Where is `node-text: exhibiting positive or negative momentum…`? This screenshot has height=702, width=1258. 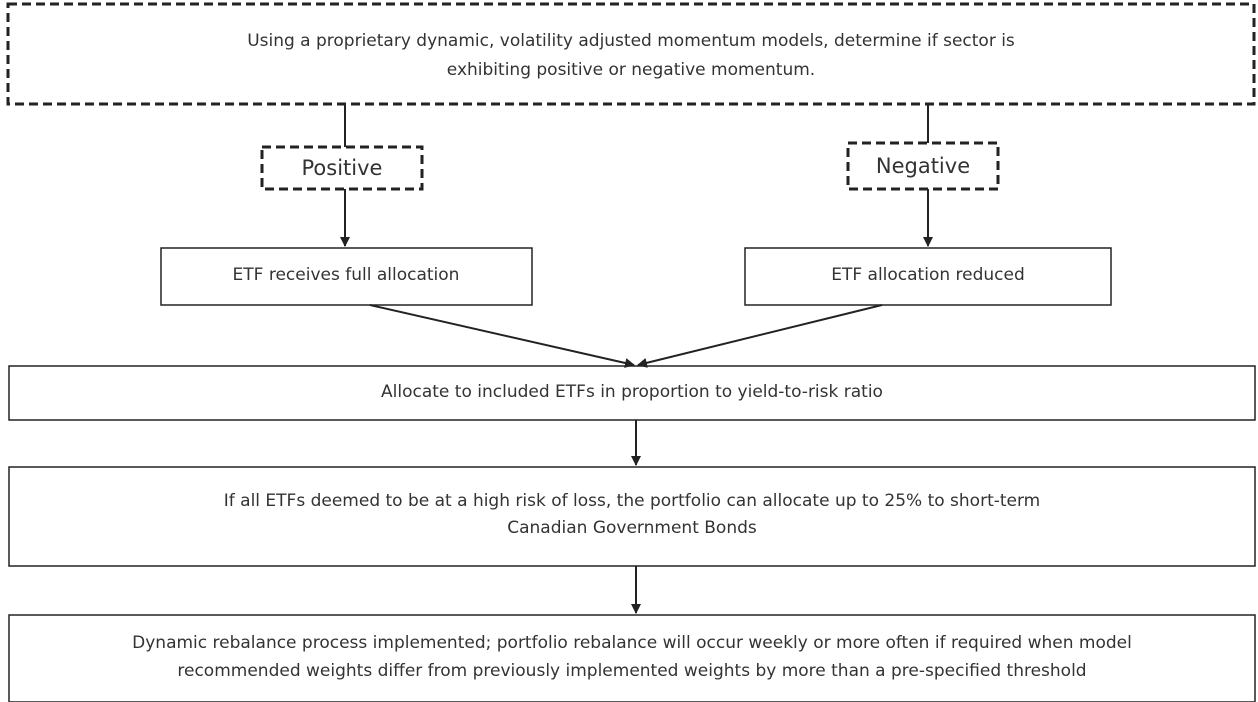
node-text: exhibiting positive or negative momentum… is located at coordinates (631, 70).